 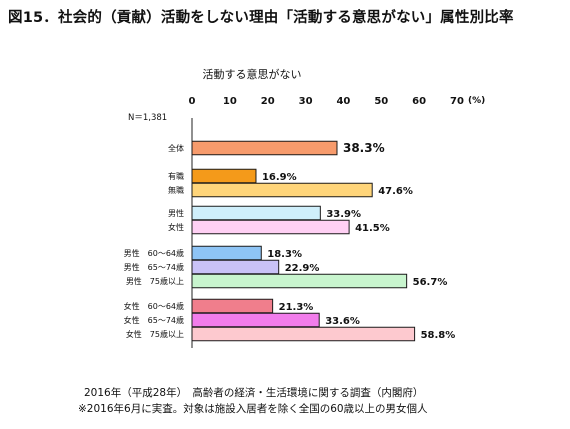 I want to click on data-label: 33.6%, so click(x=342, y=321).